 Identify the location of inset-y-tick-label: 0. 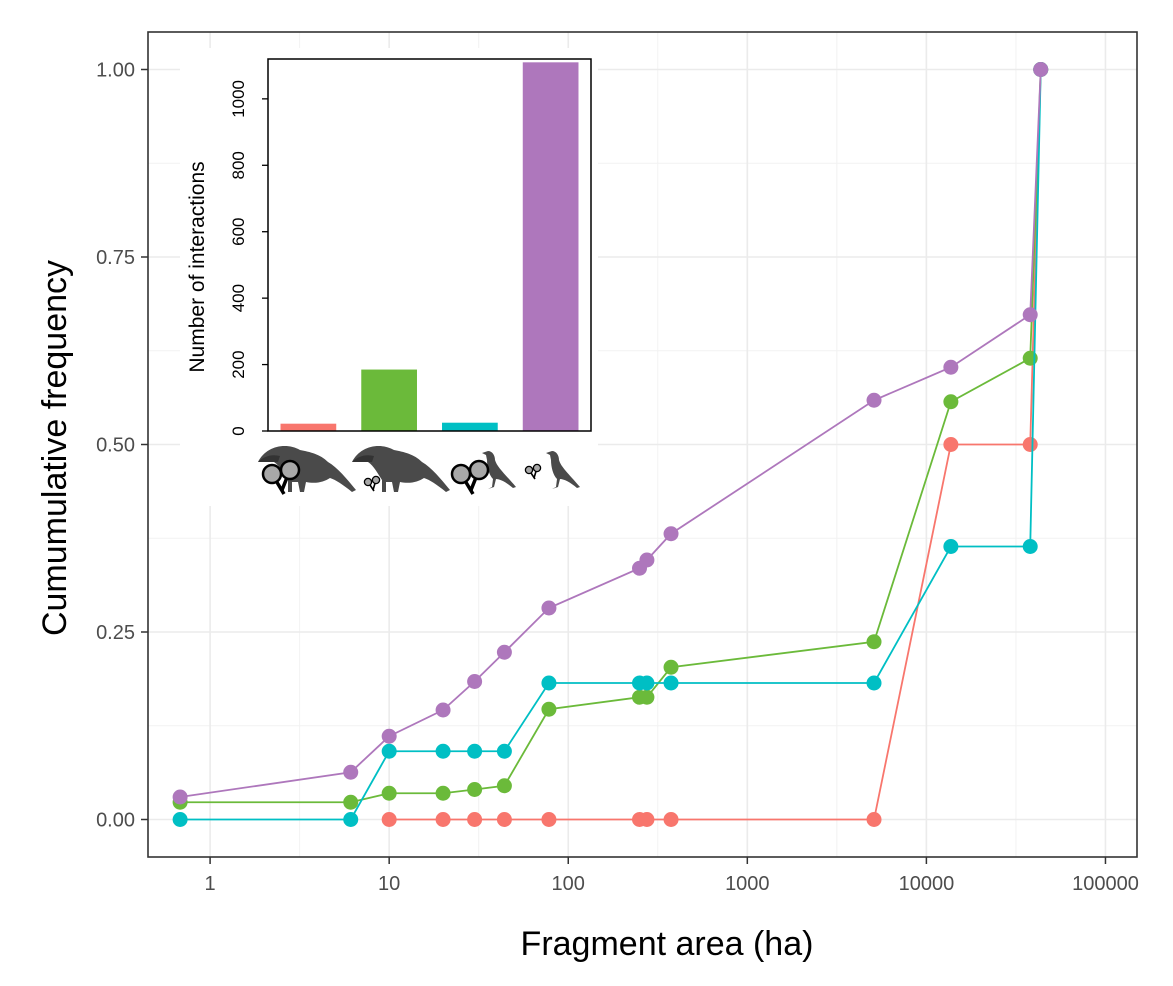
(238, 430).